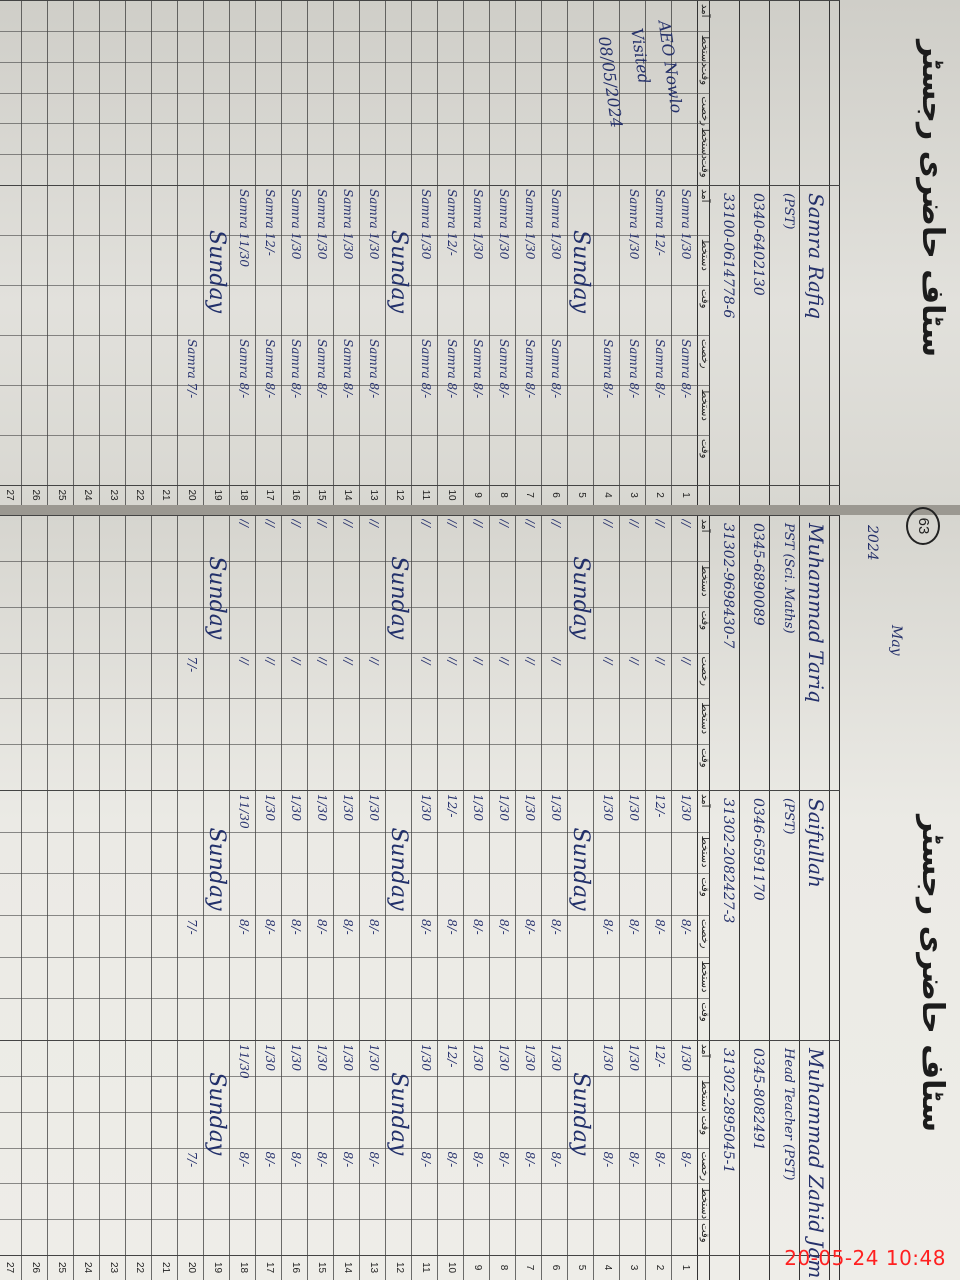 The image size is (960, 1280). What do you see at coordinates (347, 1267) in the screenshot?
I see `day-number: 14` at bounding box center [347, 1267].